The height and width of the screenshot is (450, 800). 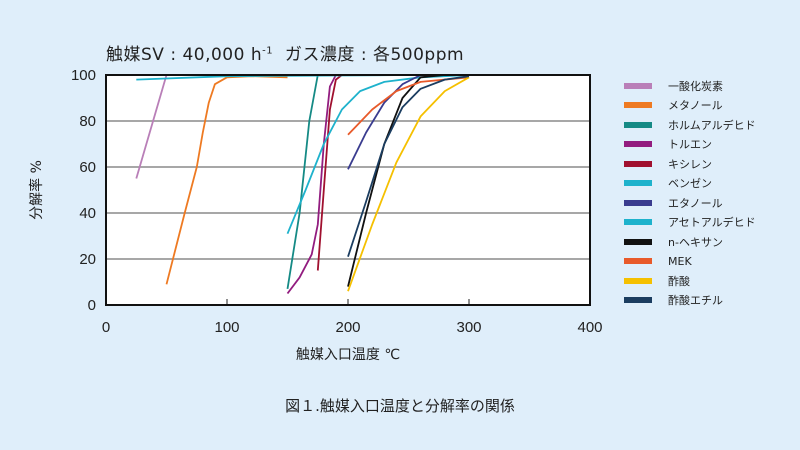 I want to click on legend-item: メタノール, so click(x=690, y=106).